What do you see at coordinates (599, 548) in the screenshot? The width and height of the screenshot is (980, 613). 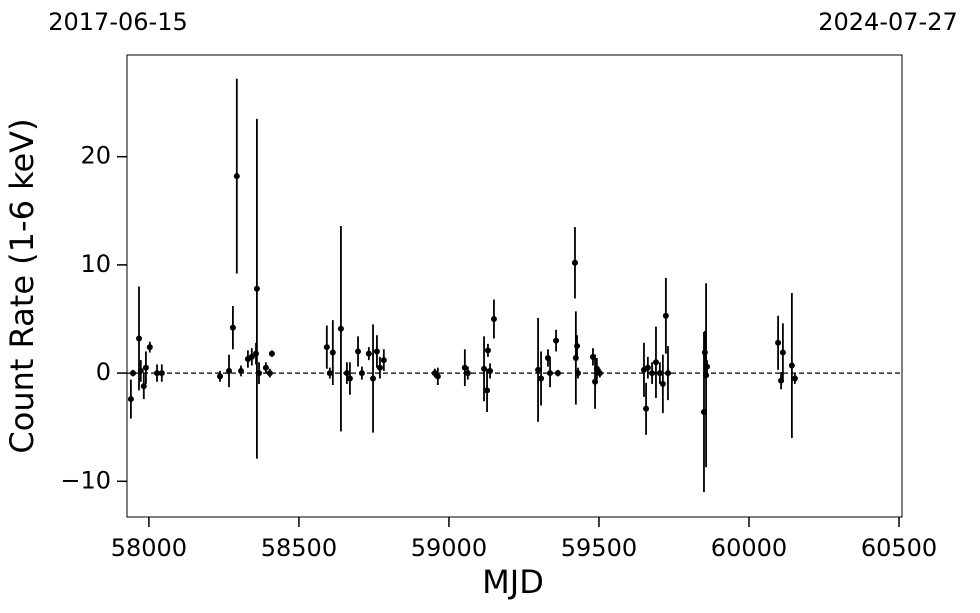 I see `x-tick-label: 59500` at bounding box center [599, 548].